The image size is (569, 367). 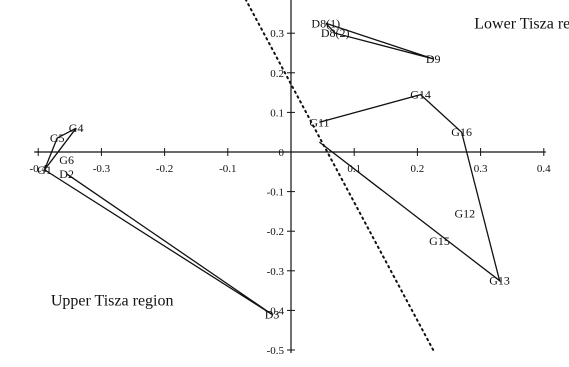 I want to click on y-ticks: 0.4 0.3 0.2 0.1 0 -0.1 -0.2 -0.3 -0.4 -0.5, so click(x=281, y=178).